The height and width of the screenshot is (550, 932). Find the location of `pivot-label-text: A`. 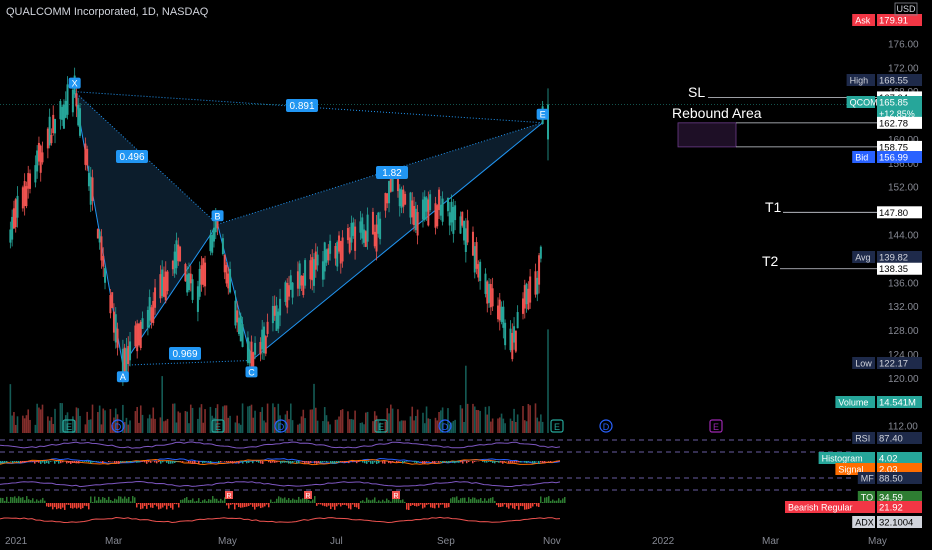

pivot-label-text: A is located at coordinates (123, 377).